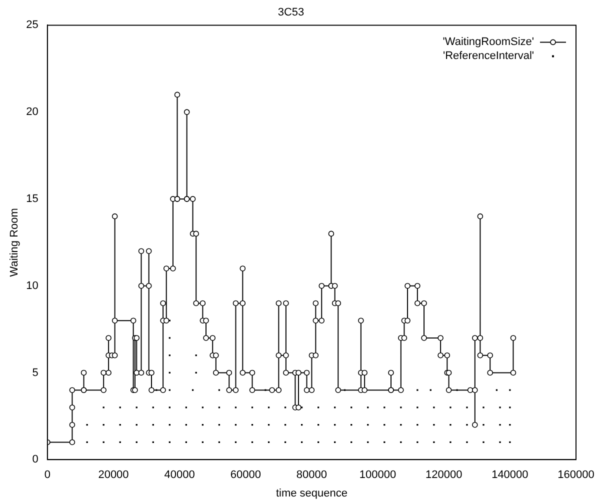 This screenshot has height=504, width=602. I want to click on x-tick-label: 0, so click(47, 475).